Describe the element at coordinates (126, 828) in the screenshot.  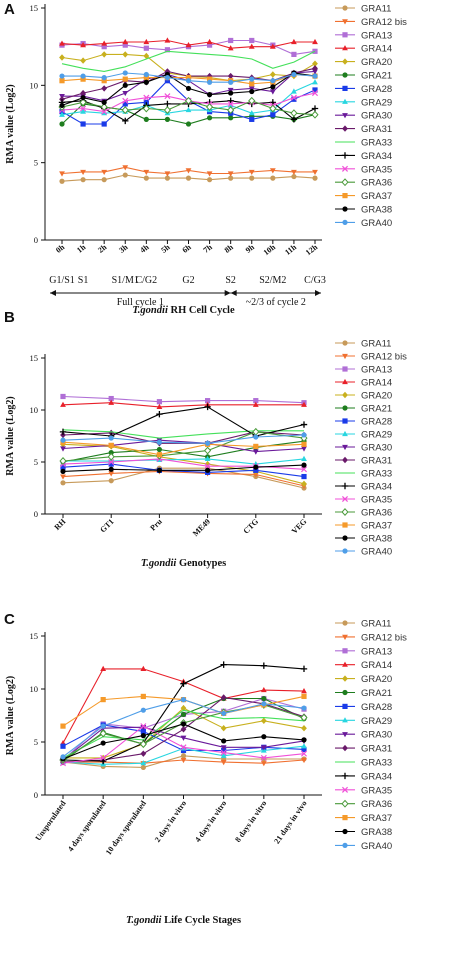
I see `x-tick-label: 10 days sporulated` at that location.